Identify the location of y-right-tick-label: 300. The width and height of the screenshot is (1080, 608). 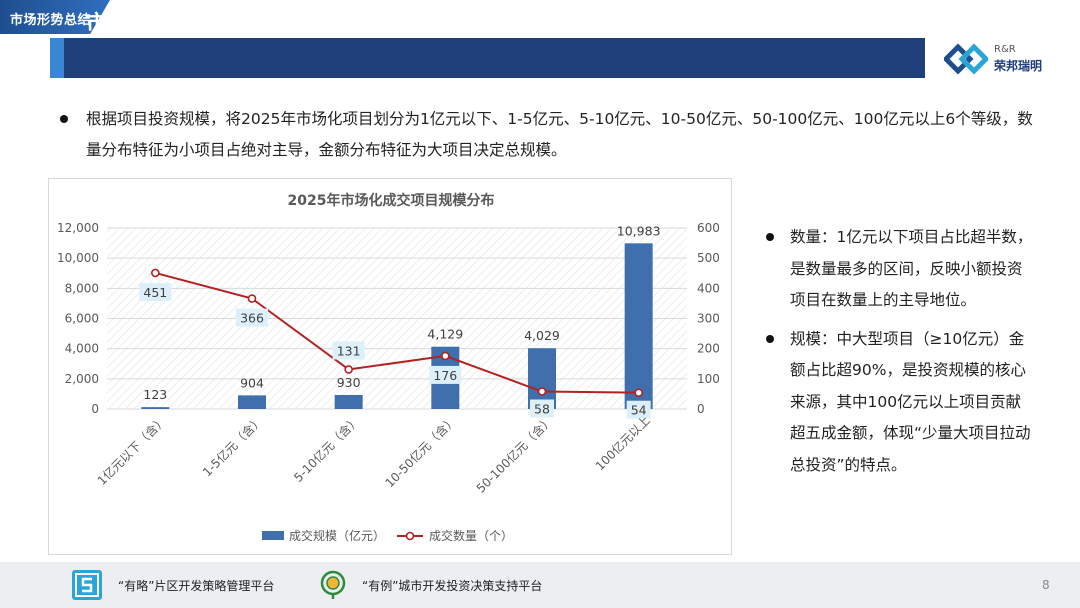
(708, 319).